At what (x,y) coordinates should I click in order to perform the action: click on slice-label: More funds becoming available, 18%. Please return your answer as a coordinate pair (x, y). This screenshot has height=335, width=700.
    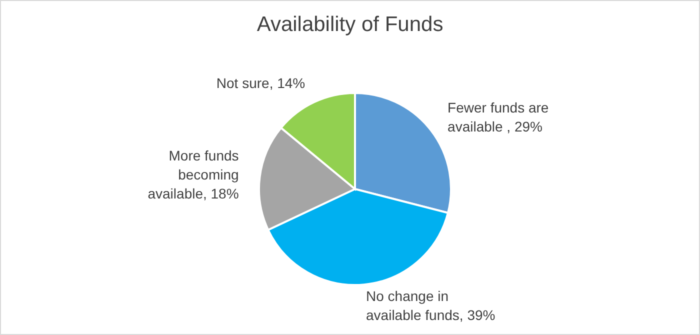
    Looking at the image, I should click on (193, 174).